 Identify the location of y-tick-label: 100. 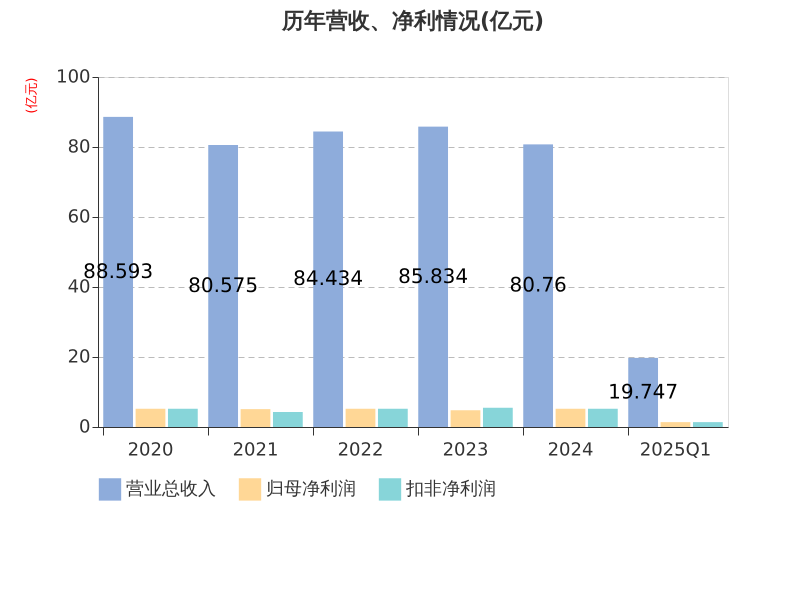
(73, 77).